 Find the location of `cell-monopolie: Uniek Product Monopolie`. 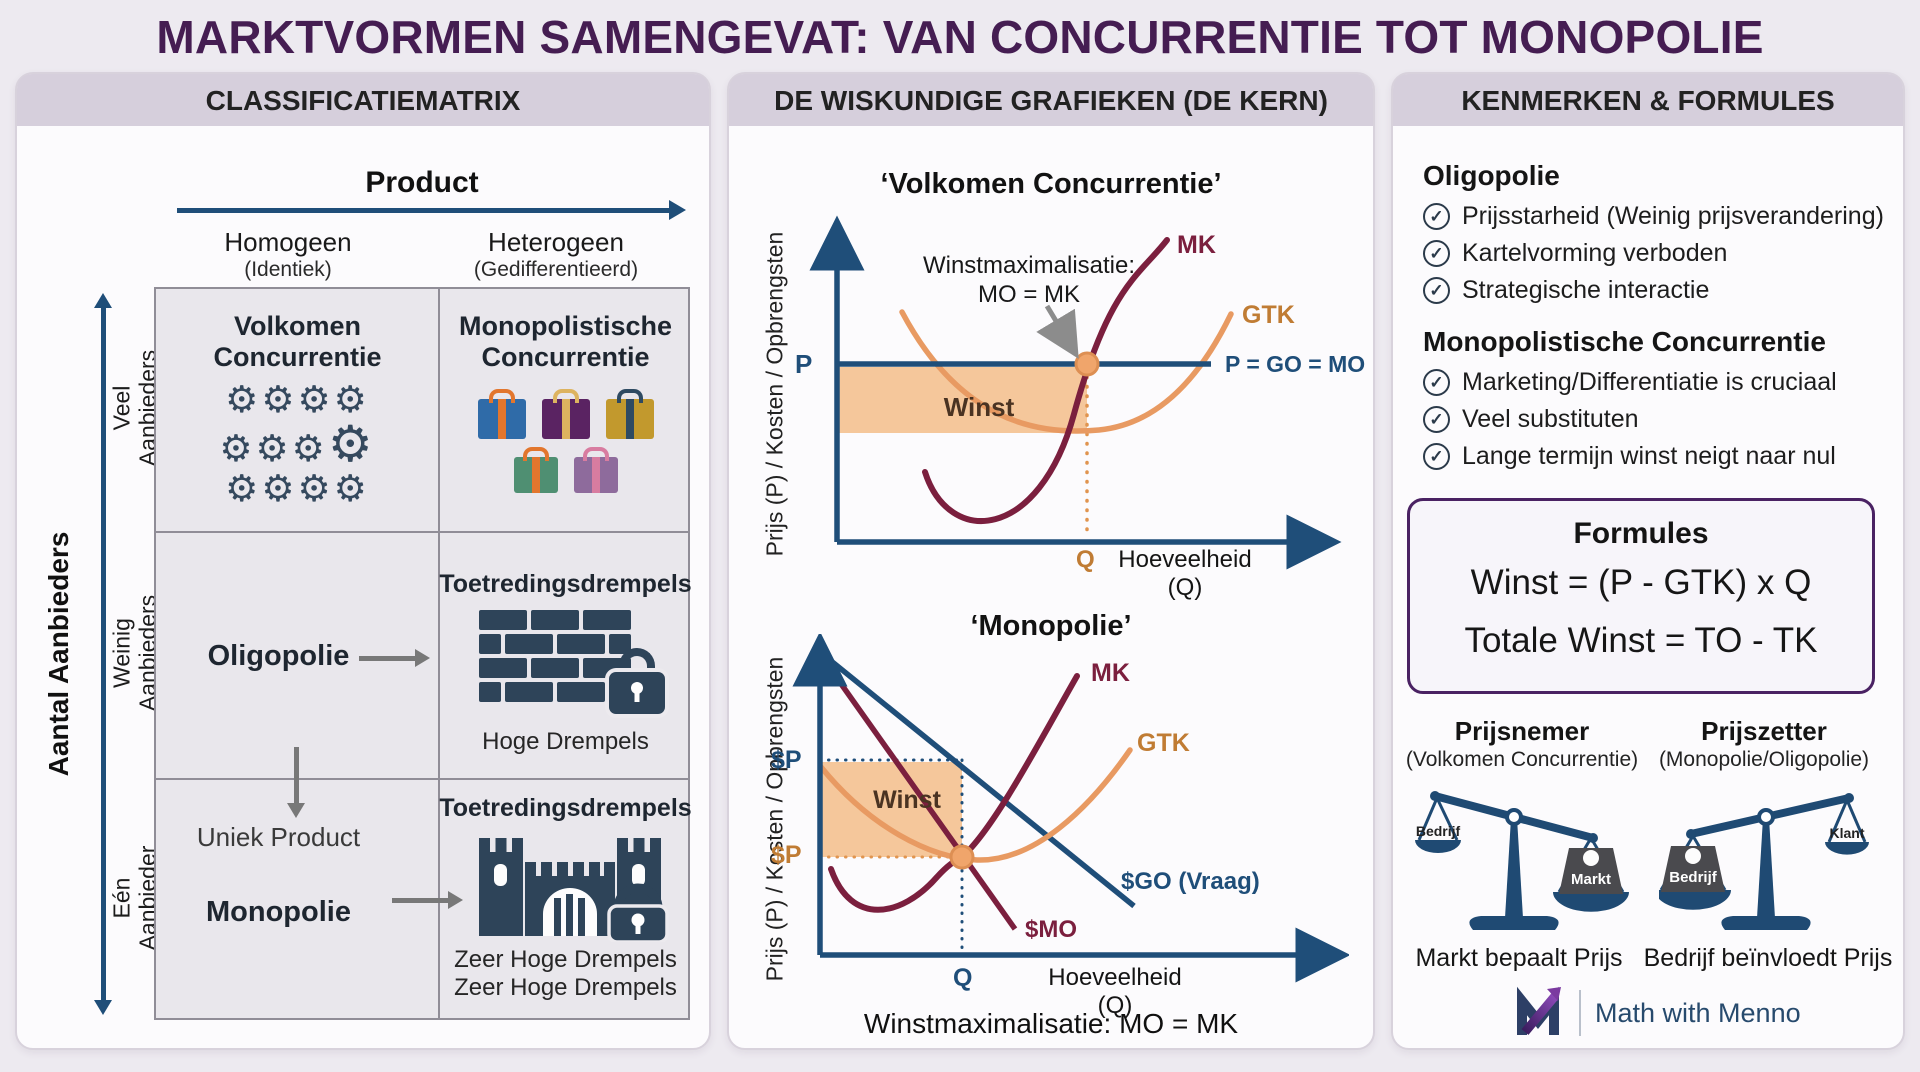

cell-monopolie: Uniek Product Monopolie is located at coordinates (297, 900).